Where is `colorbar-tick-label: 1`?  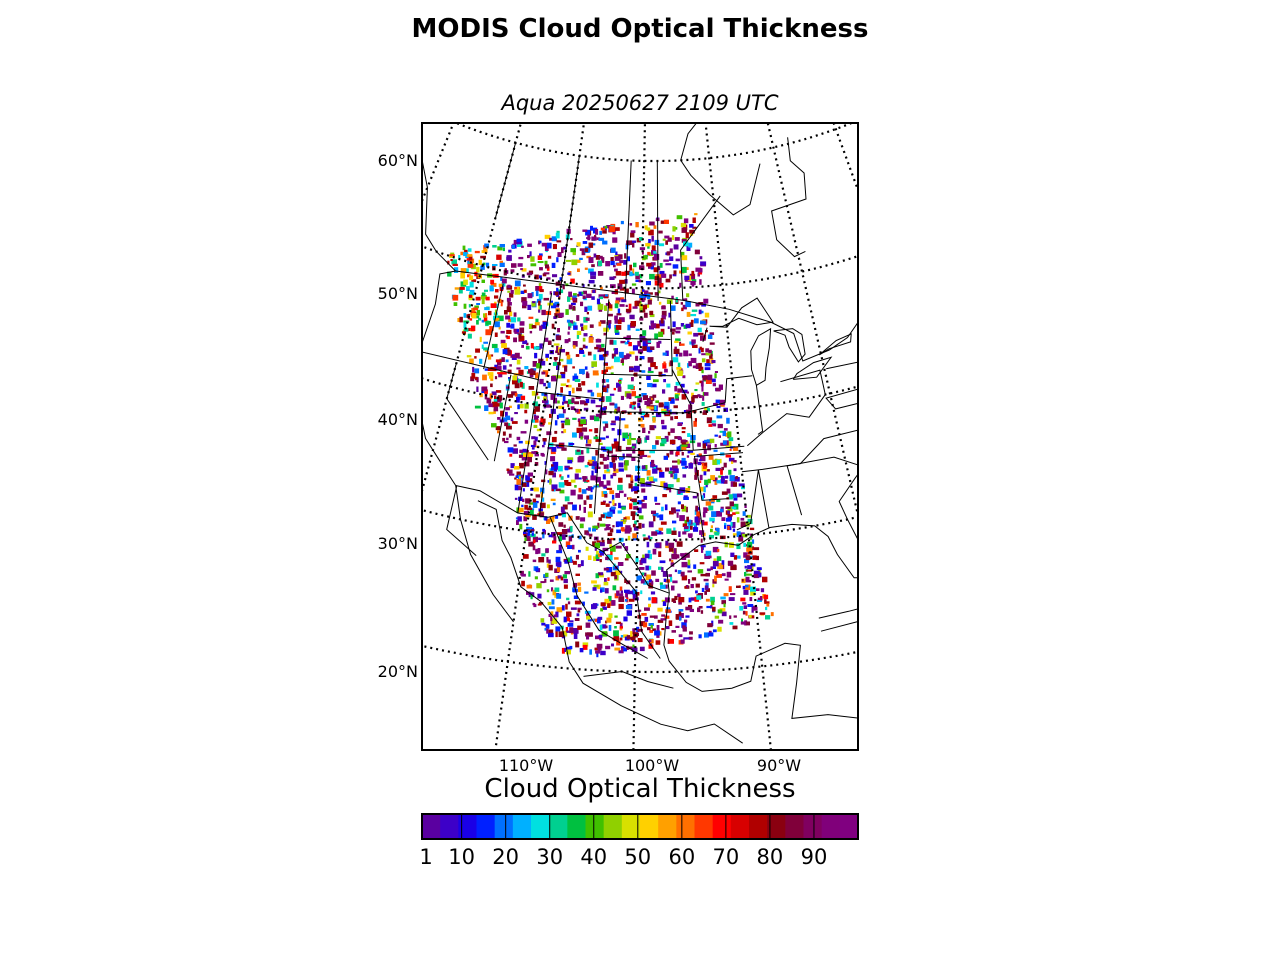 colorbar-tick-label: 1 is located at coordinates (426, 857).